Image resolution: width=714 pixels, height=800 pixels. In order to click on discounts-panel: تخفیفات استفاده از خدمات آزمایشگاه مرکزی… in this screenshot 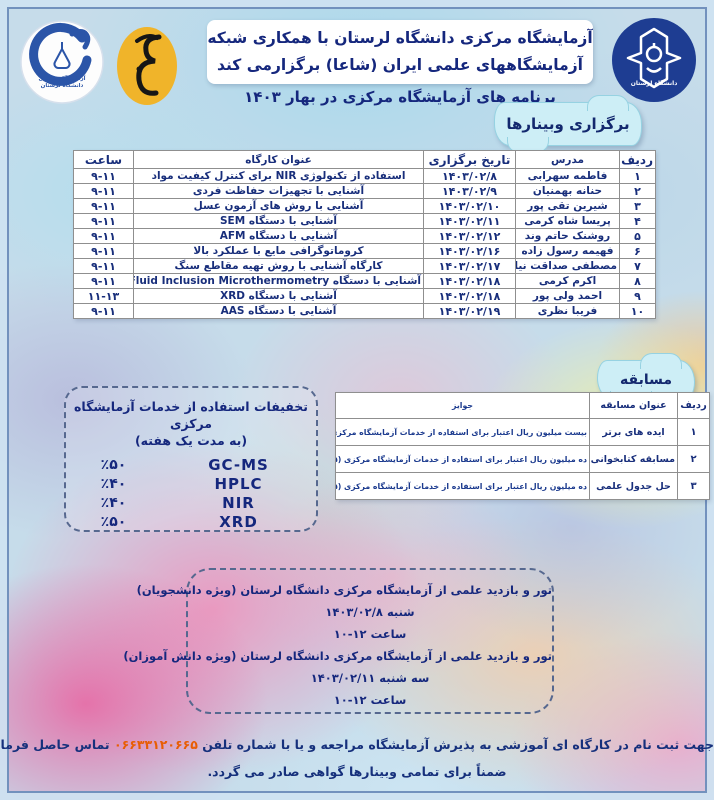, I will do `click(191, 459)`.